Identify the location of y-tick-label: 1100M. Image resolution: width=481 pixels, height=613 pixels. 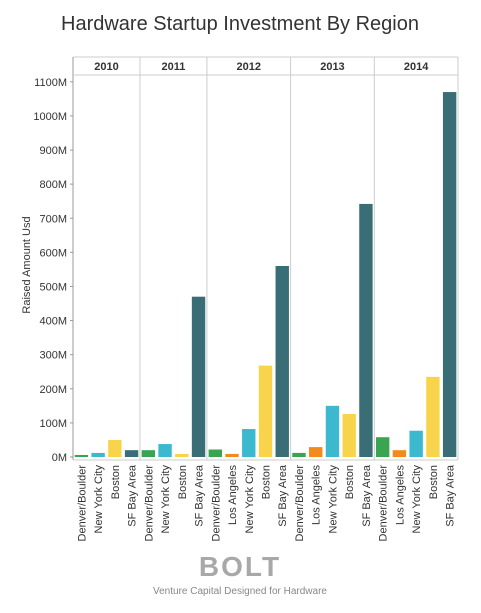
(50, 83).